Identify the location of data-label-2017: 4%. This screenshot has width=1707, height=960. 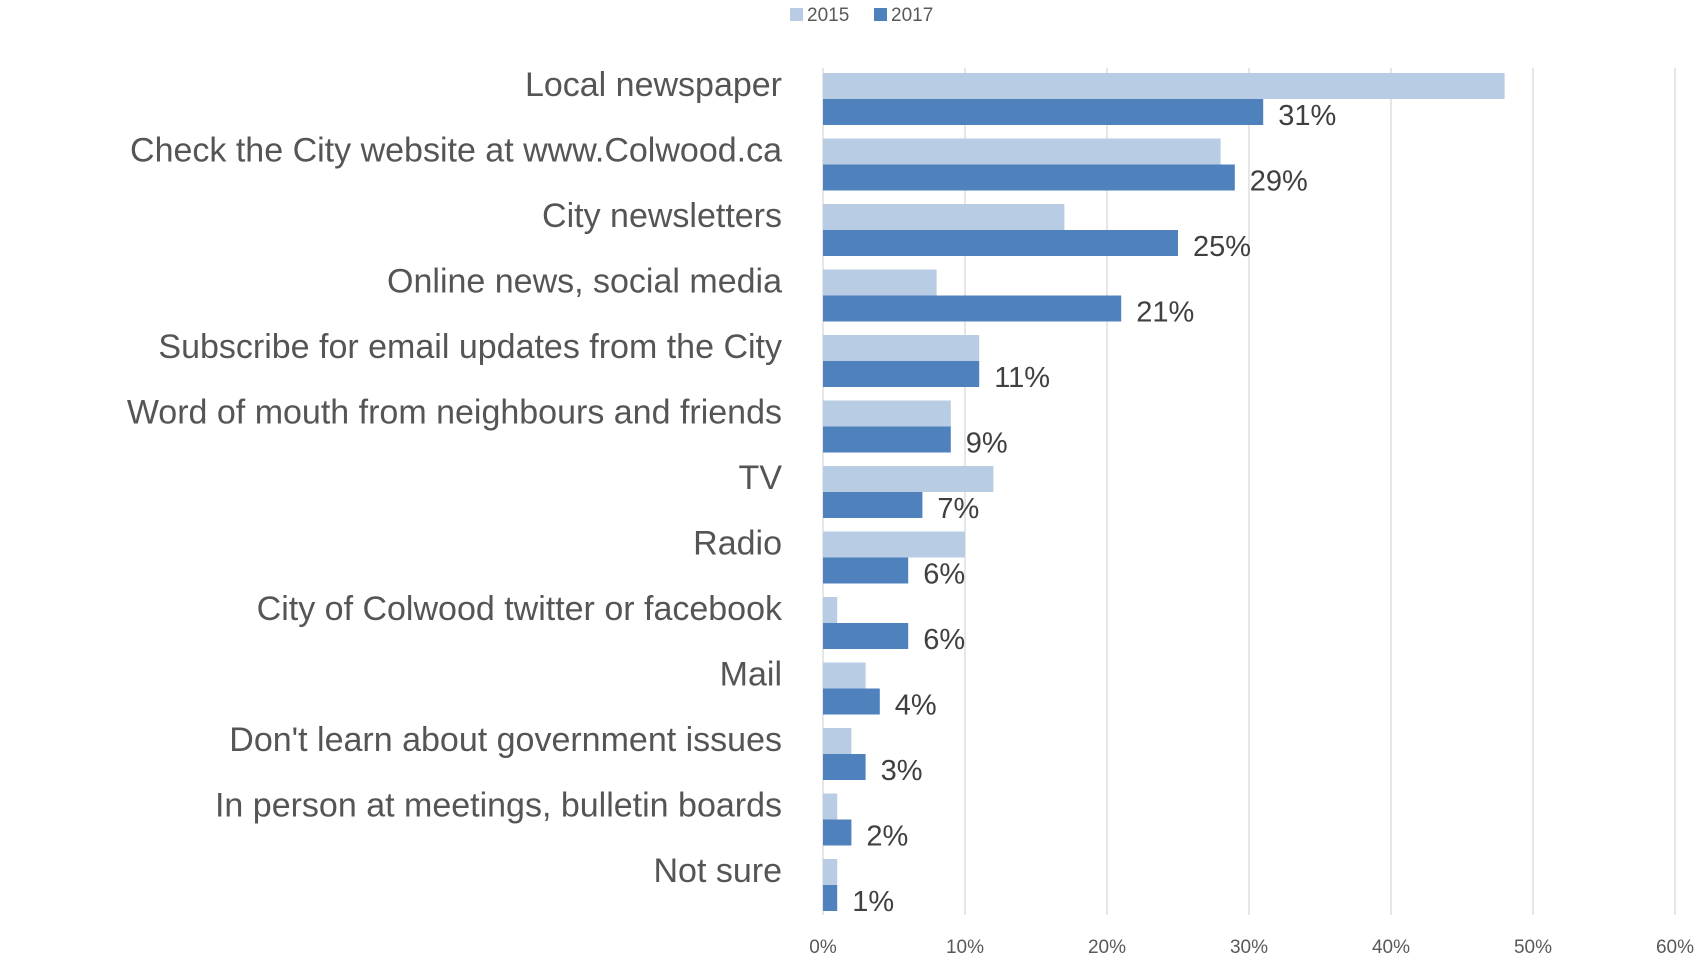
(916, 706).